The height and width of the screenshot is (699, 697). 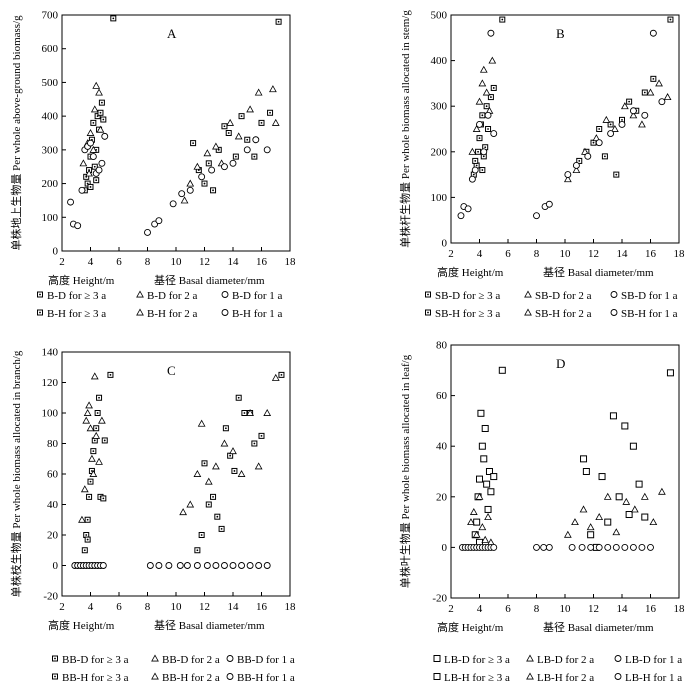 What do you see at coordinates (560, 33) in the screenshot?
I see `panel-label: B` at bounding box center [560, 33].